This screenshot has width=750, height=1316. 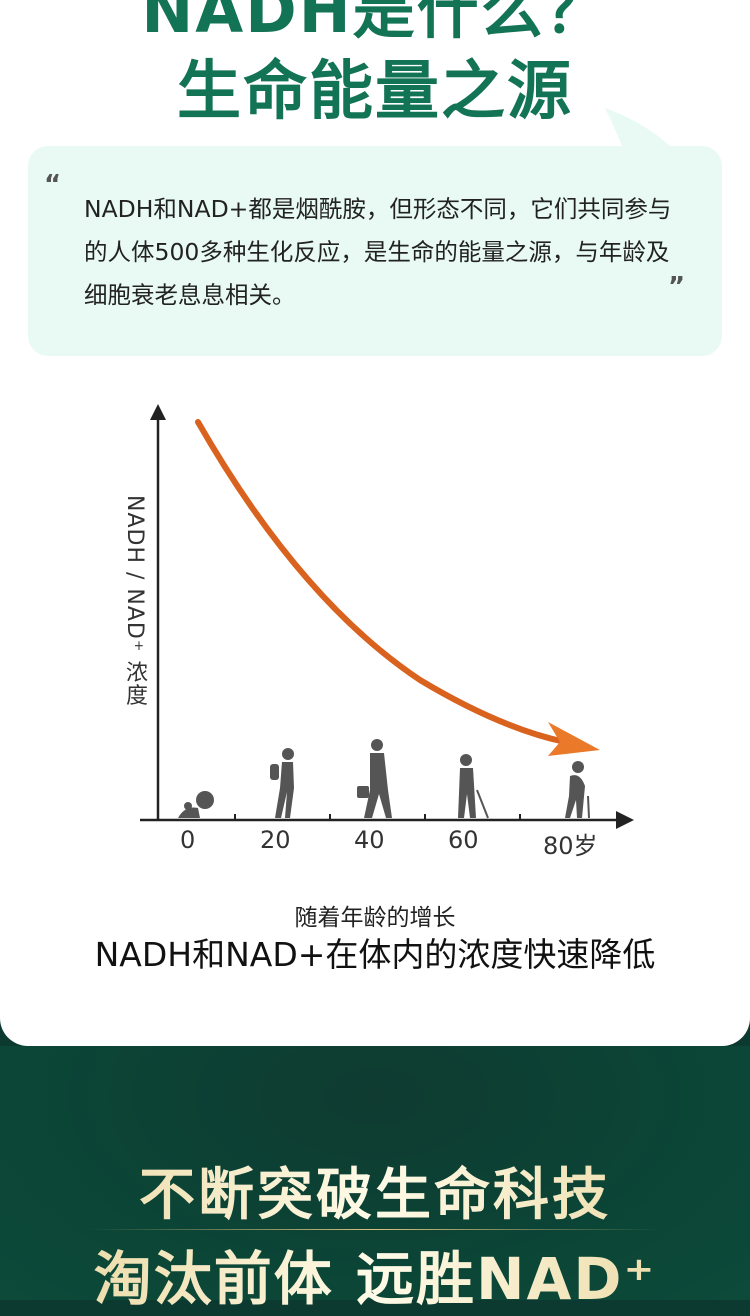 What do you see at coordinates (375, 918) in the screenshot?
I see `caption-line1: 随着年龄的增长` at bounding box center [375, 918].